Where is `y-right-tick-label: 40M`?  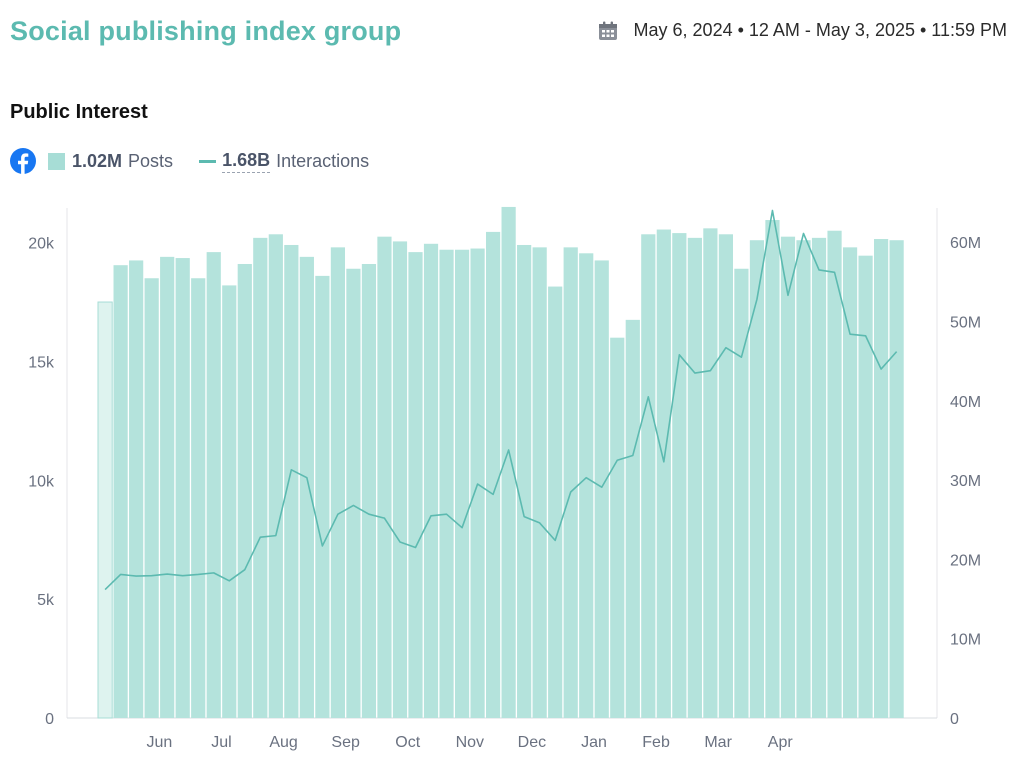 y-right-tick-label: 40M is located at coordinates (965, 402).